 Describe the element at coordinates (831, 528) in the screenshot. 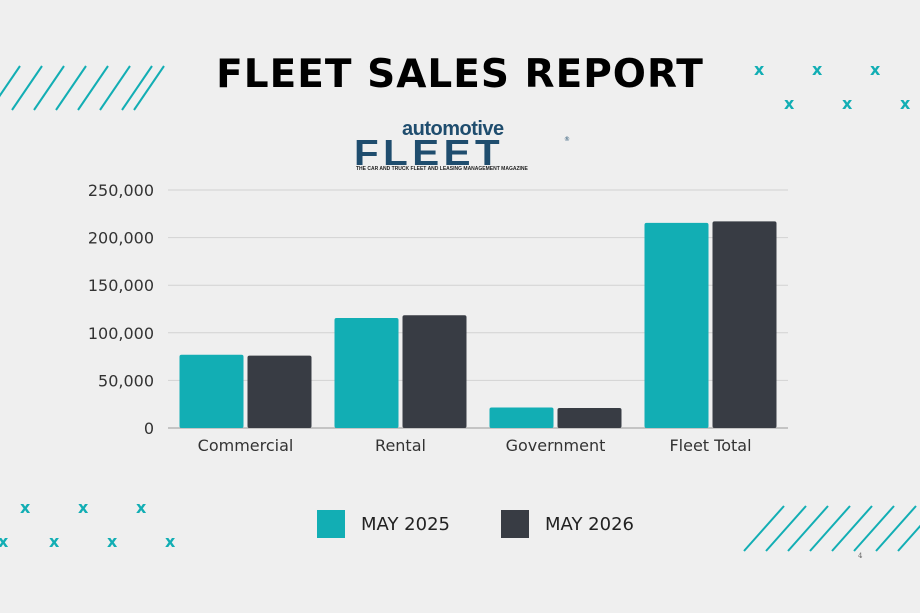

I see `stripes-bottom-right` at that location.